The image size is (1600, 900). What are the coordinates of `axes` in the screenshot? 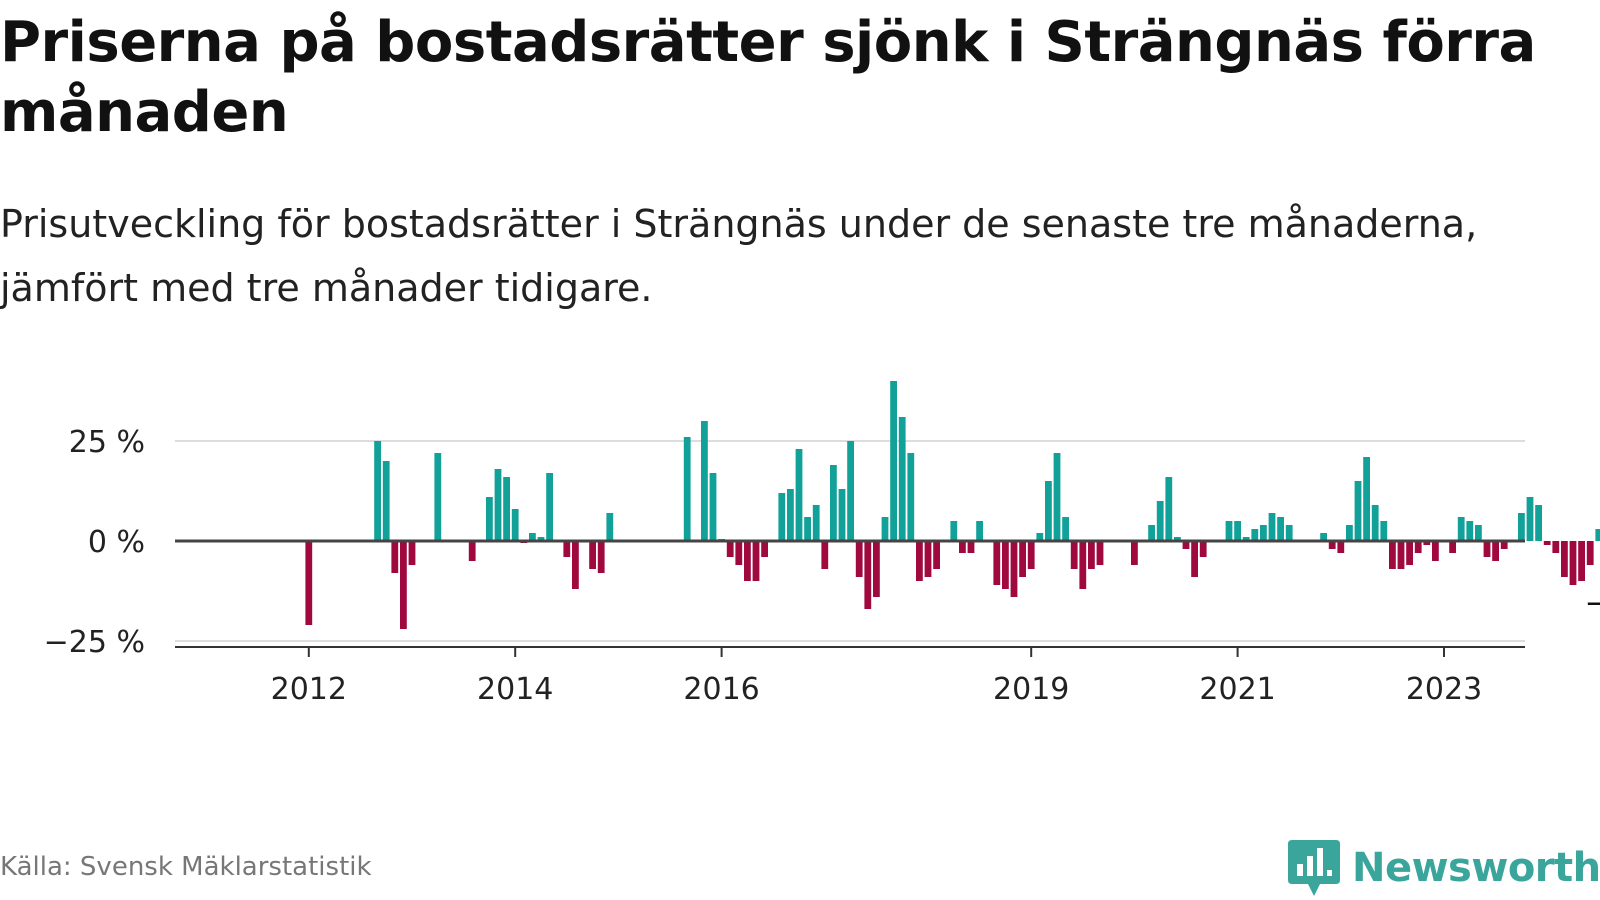 It's located at (850, 598).